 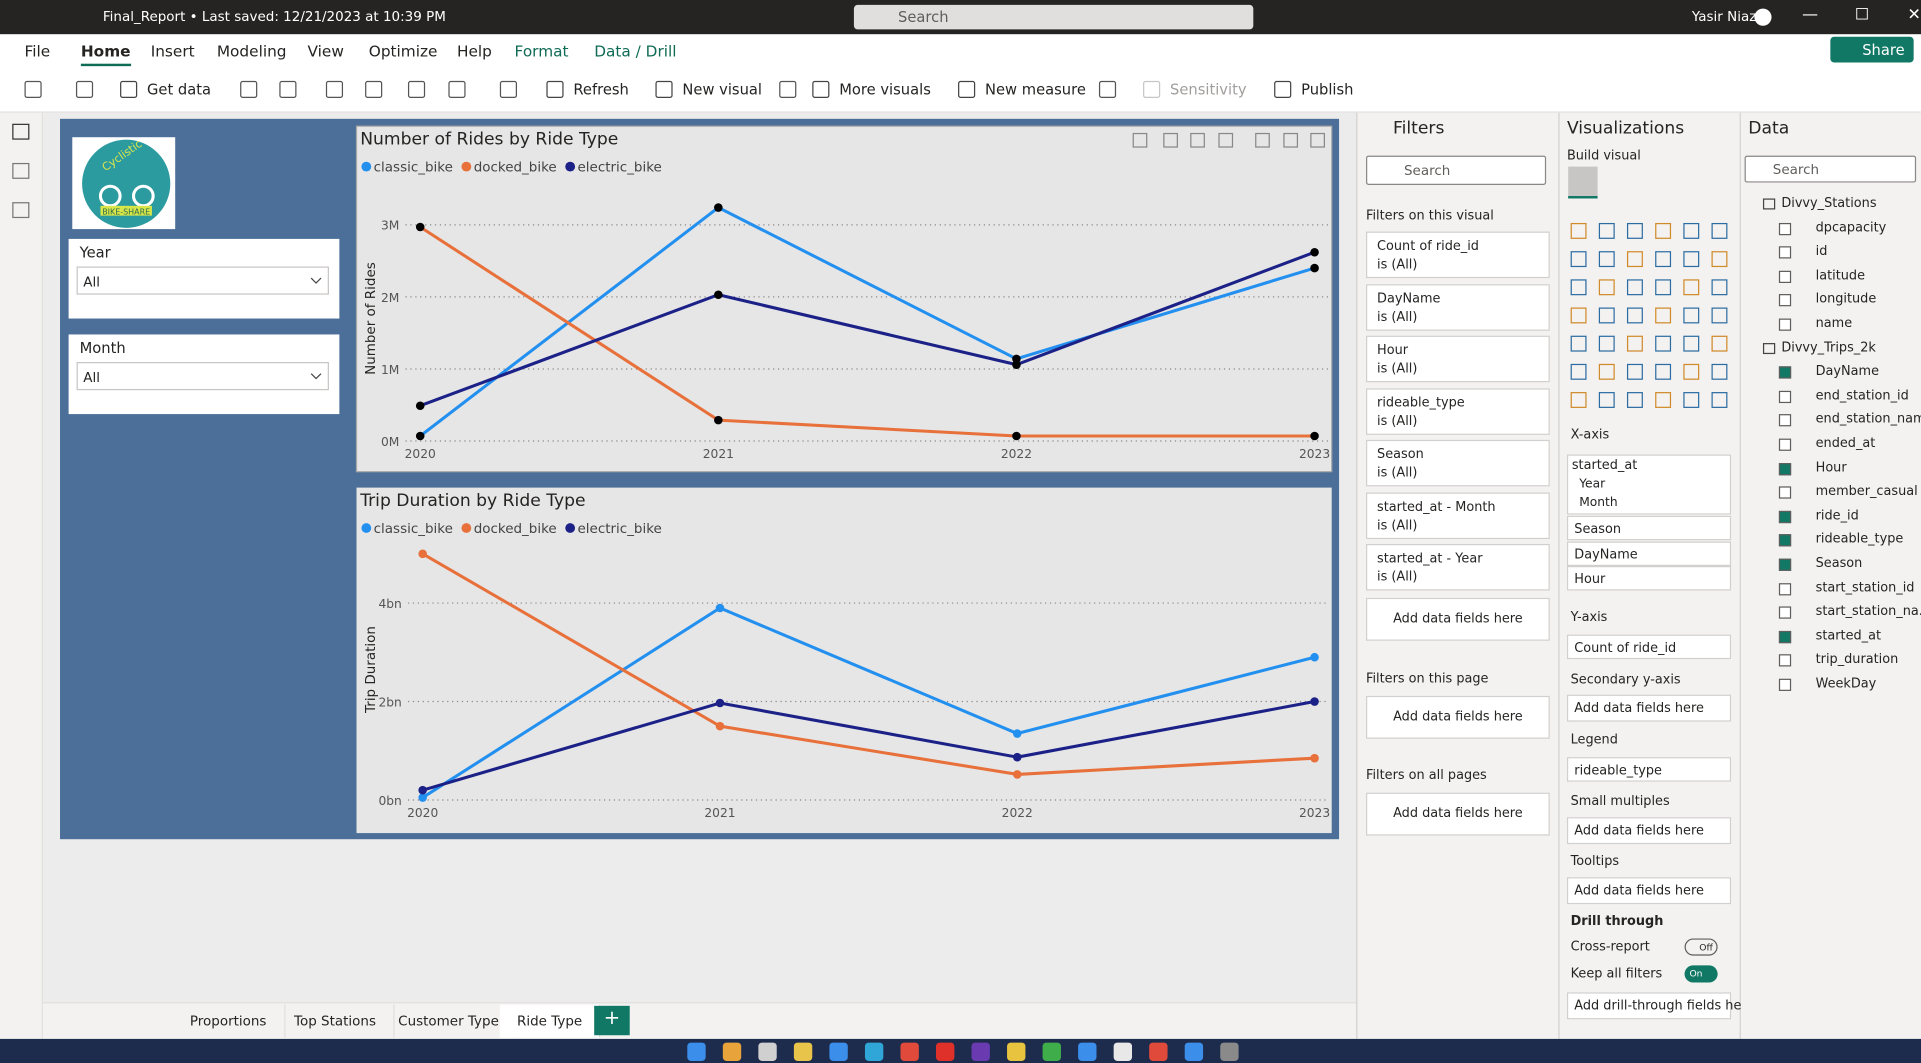 What do you see at coordinates (1868, 419) in the screenshot?
I see `field-name: end_station_name` at bounding box center [1868, 419].